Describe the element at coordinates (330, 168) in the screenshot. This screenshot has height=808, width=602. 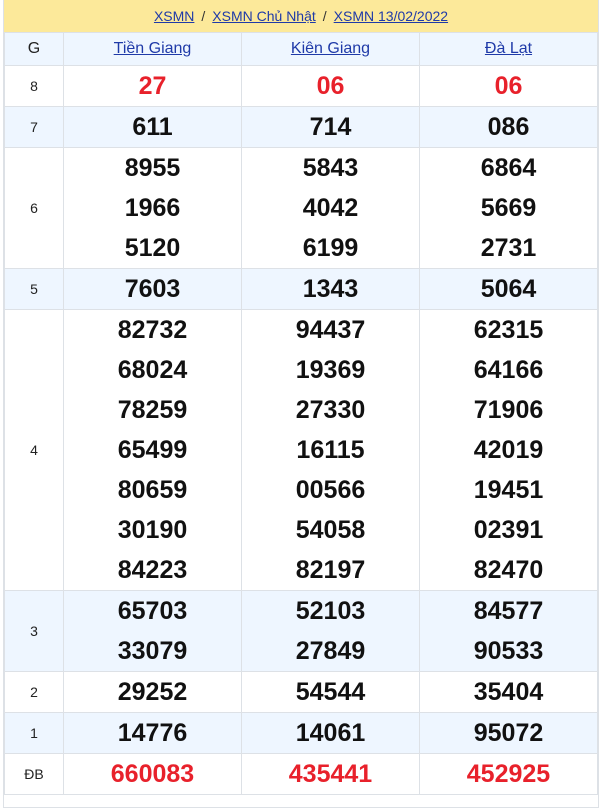
I see `prize-number: 5843` at that location.